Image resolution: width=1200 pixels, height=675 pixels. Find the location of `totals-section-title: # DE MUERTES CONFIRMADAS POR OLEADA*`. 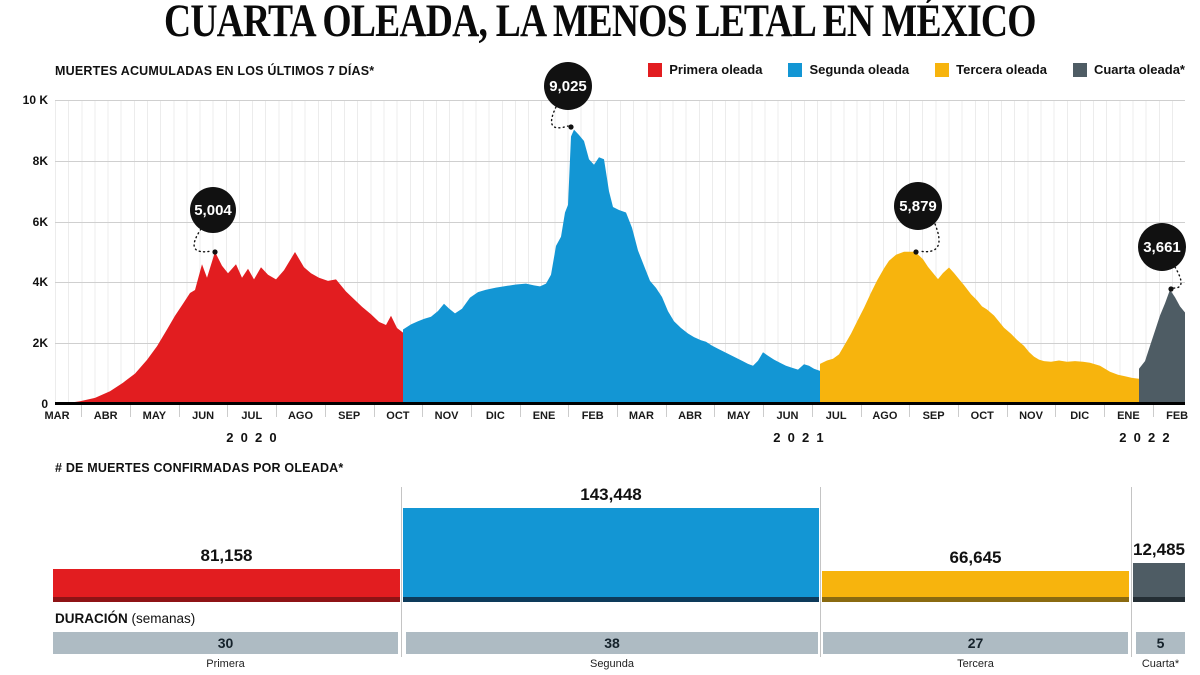

totals-section-title: # DE MUERTES CONFIRMADAS POR OLEADA* is located at coordinates (199, 468).